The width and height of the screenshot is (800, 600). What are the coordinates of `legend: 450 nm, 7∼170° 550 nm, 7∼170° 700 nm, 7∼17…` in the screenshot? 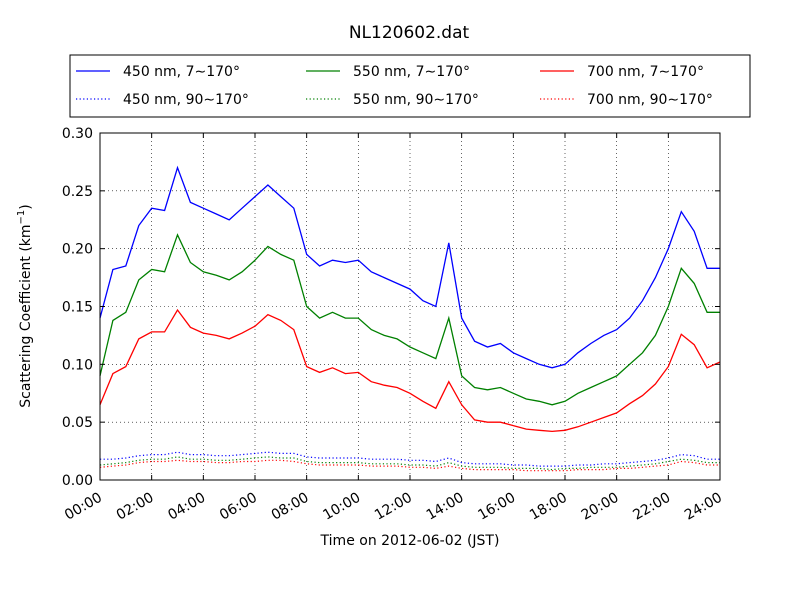 It's located at (410, 86).